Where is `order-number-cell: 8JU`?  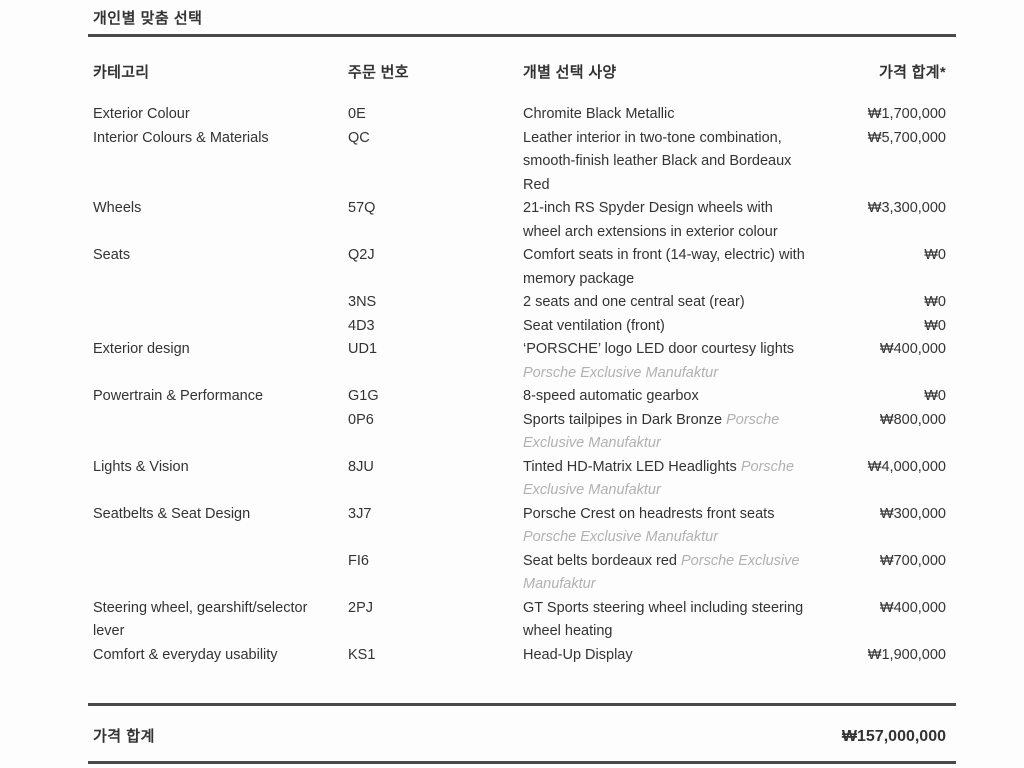
order-number-cell: 8JU is located at coordinates (361, 466).